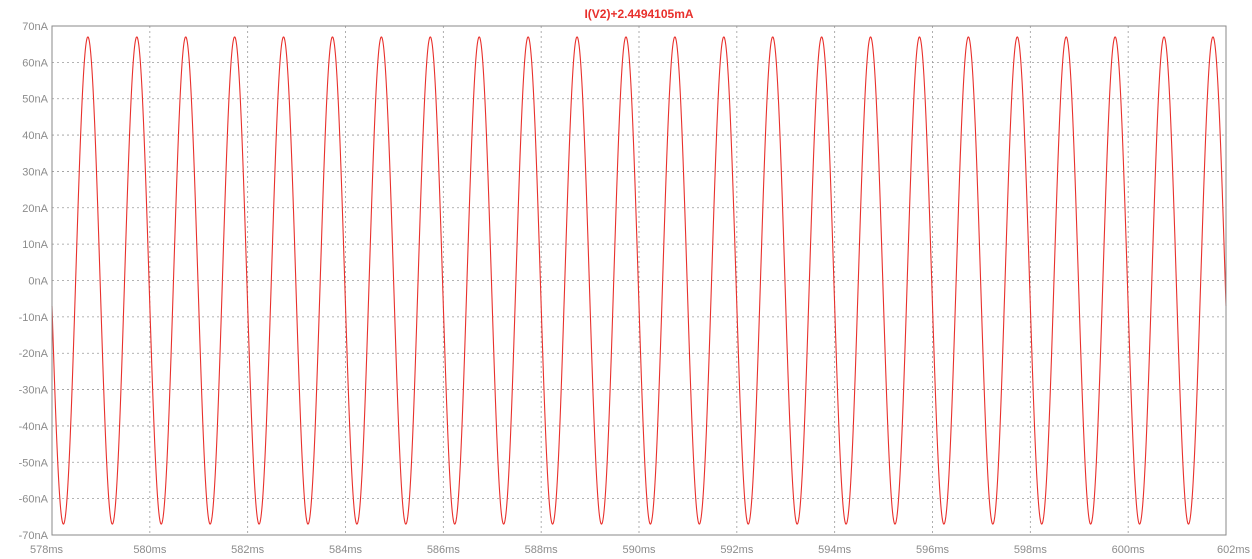  I want to click on y-tick-label: 40nA, so click(35, 136).